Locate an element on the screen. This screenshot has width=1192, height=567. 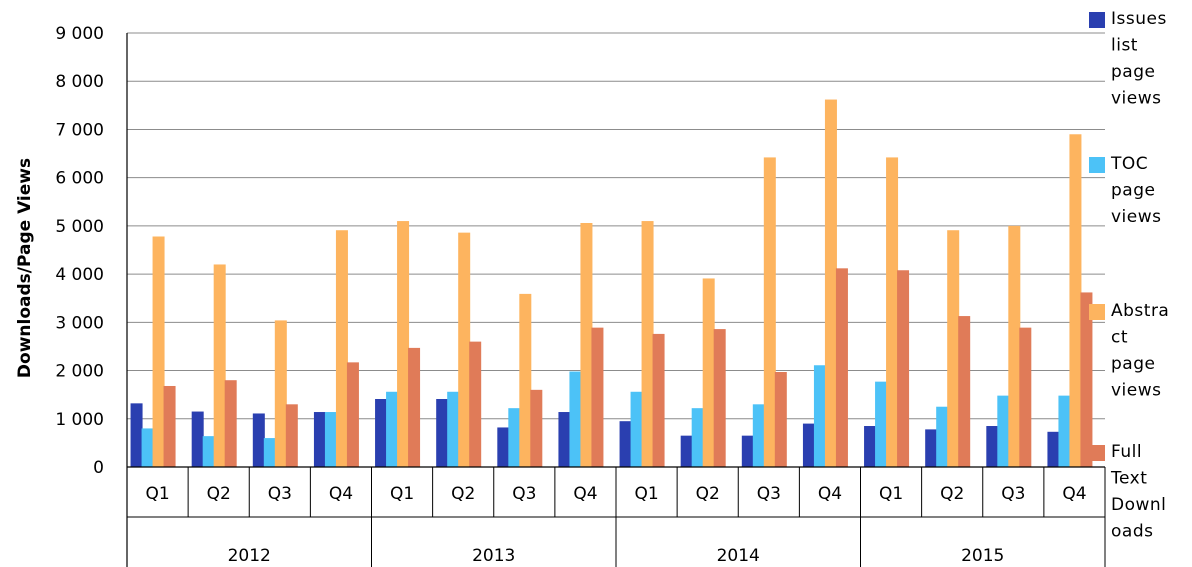
legend-label: Full is located at coordinates (1126, 452).